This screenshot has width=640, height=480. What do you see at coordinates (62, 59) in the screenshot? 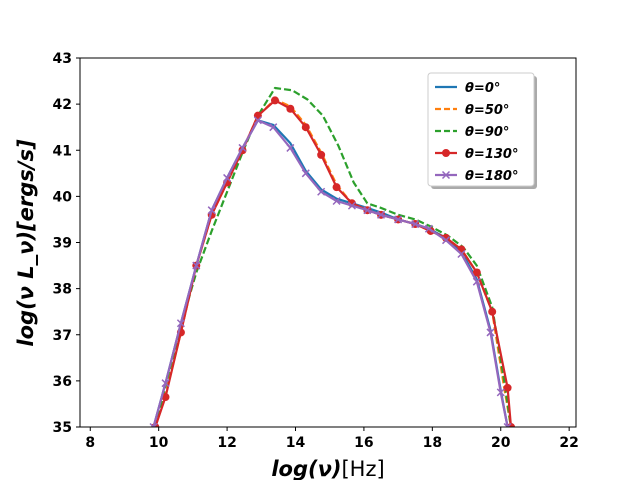
I see `y-tick-label: 43` at bounding box center [62, 59].